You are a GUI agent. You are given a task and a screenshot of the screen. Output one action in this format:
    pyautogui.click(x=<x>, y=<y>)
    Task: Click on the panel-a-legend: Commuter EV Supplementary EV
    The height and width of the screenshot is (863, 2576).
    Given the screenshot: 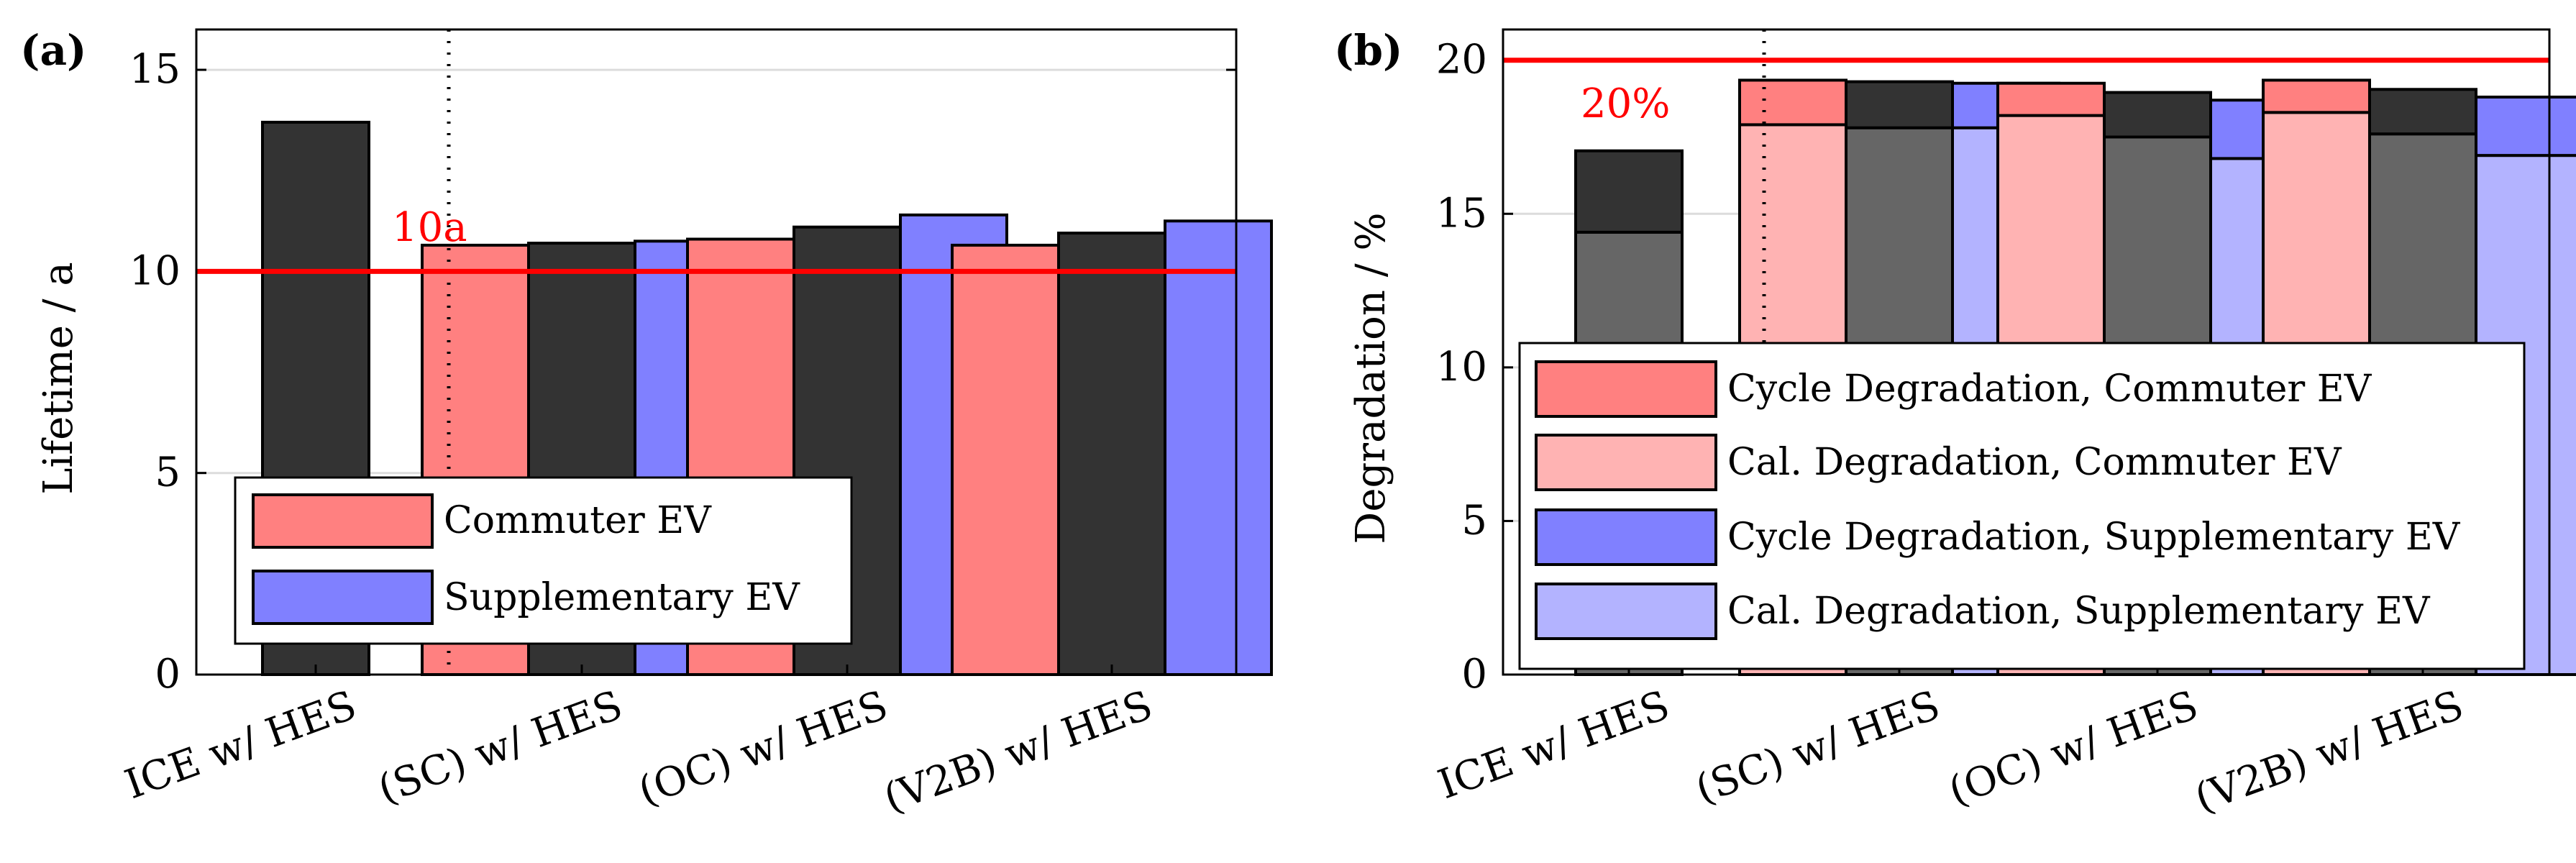 What is the action you would take?
    pyautogui.click(x=543, y=560)
    